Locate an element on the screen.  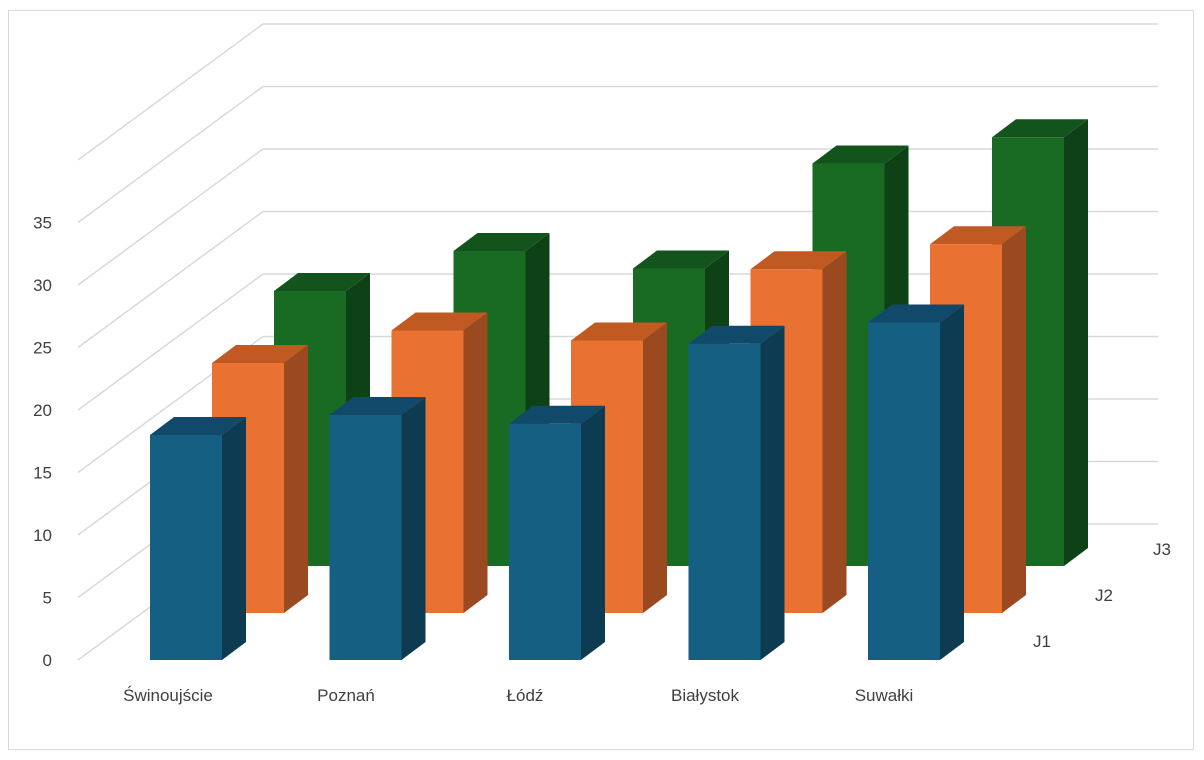
y-tick-label: 15 is located at coordinates (42, 473).